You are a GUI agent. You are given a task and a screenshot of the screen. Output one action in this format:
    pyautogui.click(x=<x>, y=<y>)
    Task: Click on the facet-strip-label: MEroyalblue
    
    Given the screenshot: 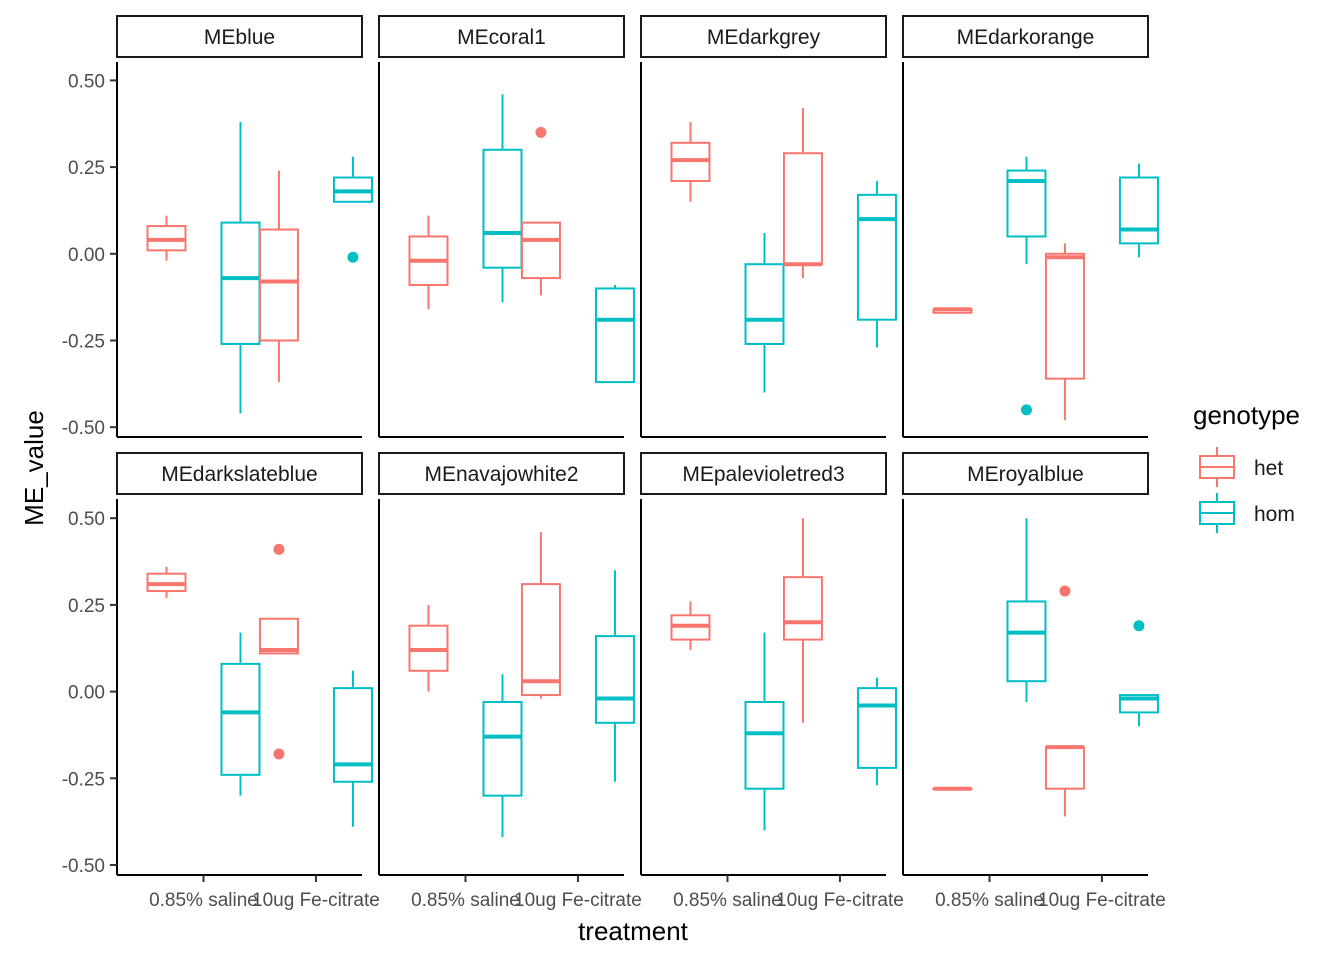 What is the action you would take?
    pyautogui.click(x=1025, y=474)
    